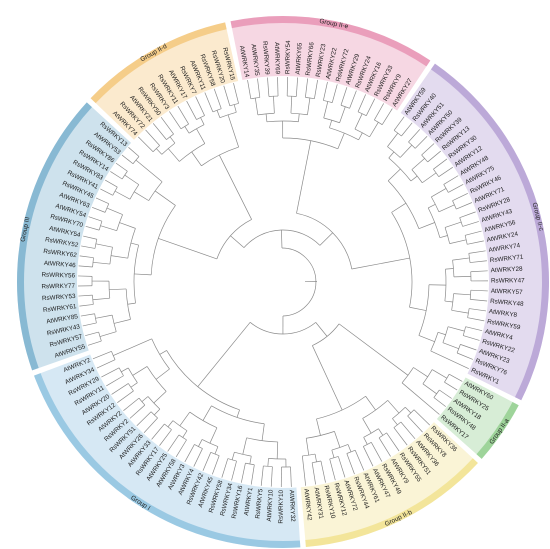 The width and height of the screenshot is (550, 549). Describe the element at coordinates (248, 501) in the screenshot. I see `leaf-label: AtWRKY1` at that location.